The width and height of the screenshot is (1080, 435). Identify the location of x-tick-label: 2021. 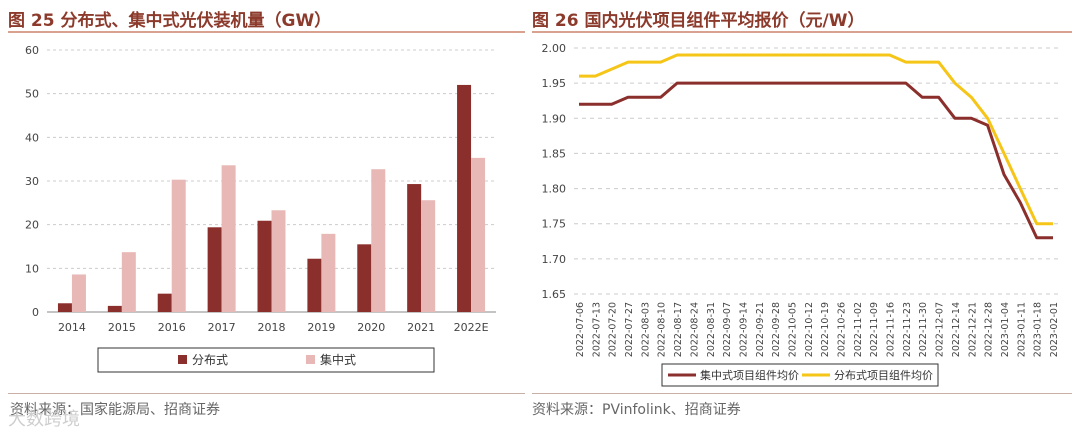
(421, 327).